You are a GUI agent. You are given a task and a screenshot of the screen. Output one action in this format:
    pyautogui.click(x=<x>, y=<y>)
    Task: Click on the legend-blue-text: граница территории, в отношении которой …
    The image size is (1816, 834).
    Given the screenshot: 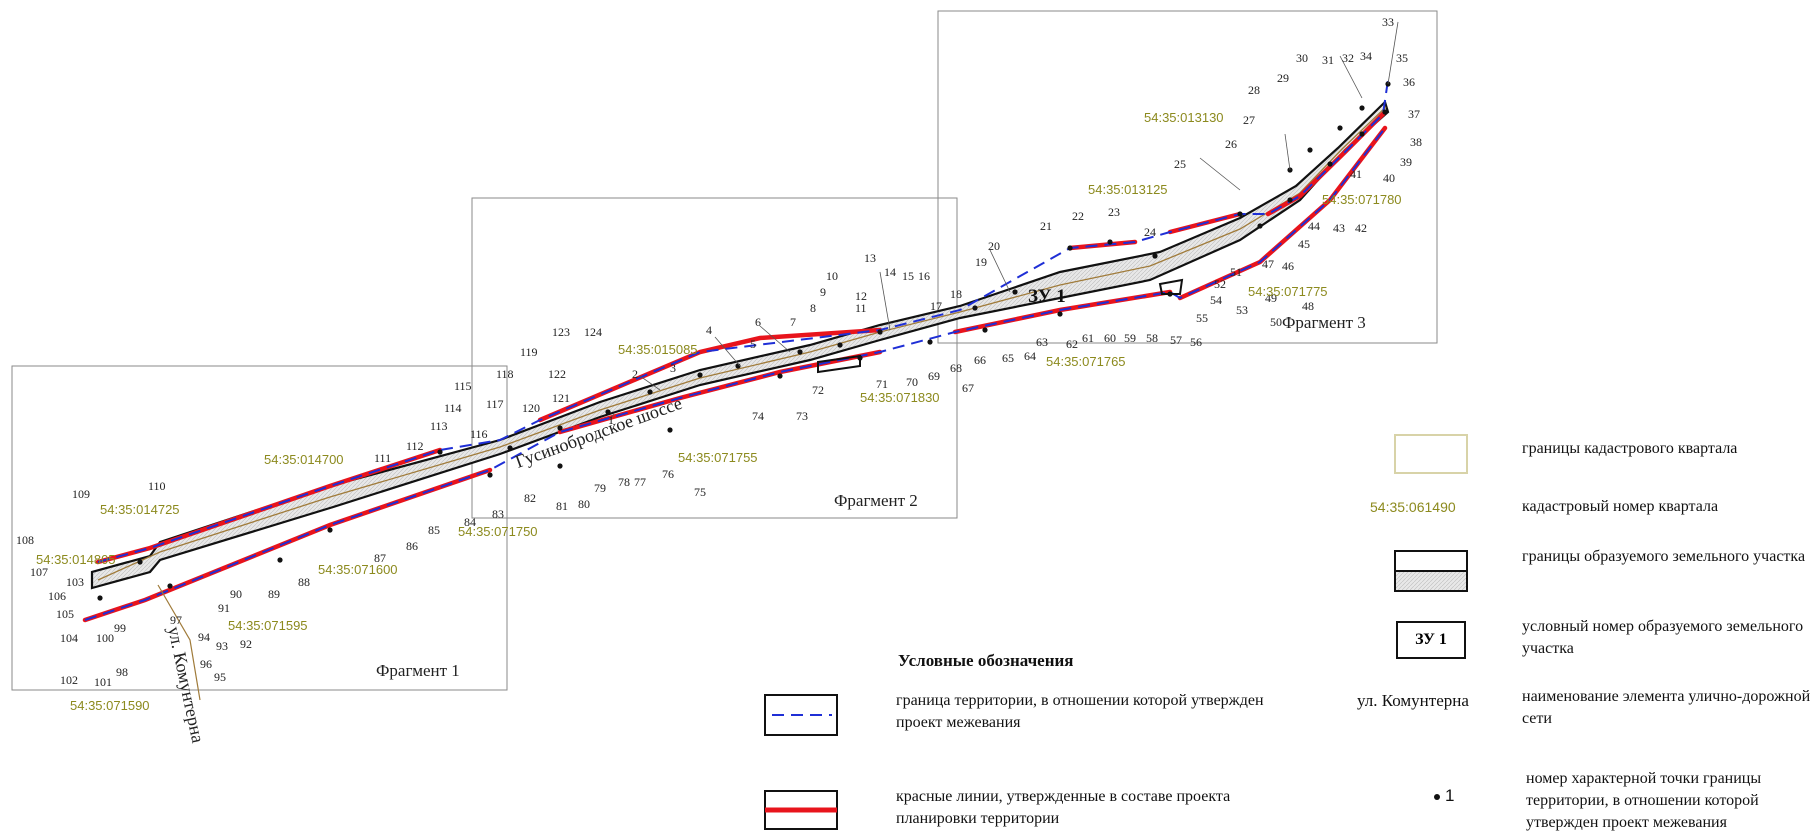 What is the action you would take?
    pyautogui.click(x=1080, y=711)
    